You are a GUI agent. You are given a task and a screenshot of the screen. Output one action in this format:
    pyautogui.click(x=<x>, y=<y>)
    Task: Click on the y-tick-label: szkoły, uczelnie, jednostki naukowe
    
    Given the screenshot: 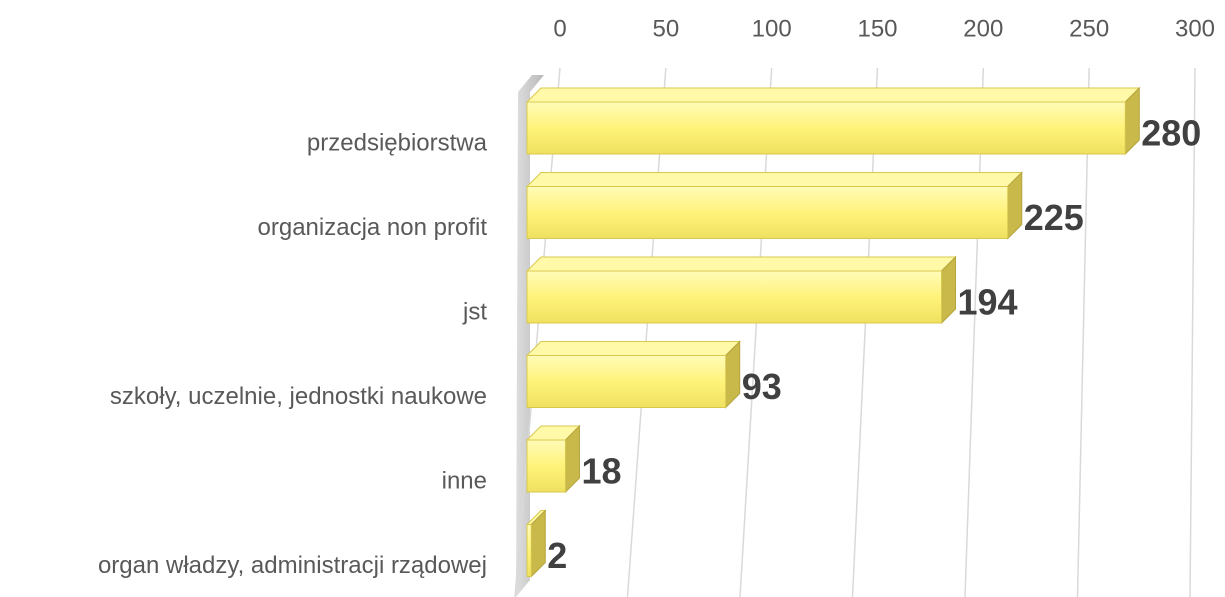 What is the action you would take?
    pyautogui.click(x=298, y=396)
    